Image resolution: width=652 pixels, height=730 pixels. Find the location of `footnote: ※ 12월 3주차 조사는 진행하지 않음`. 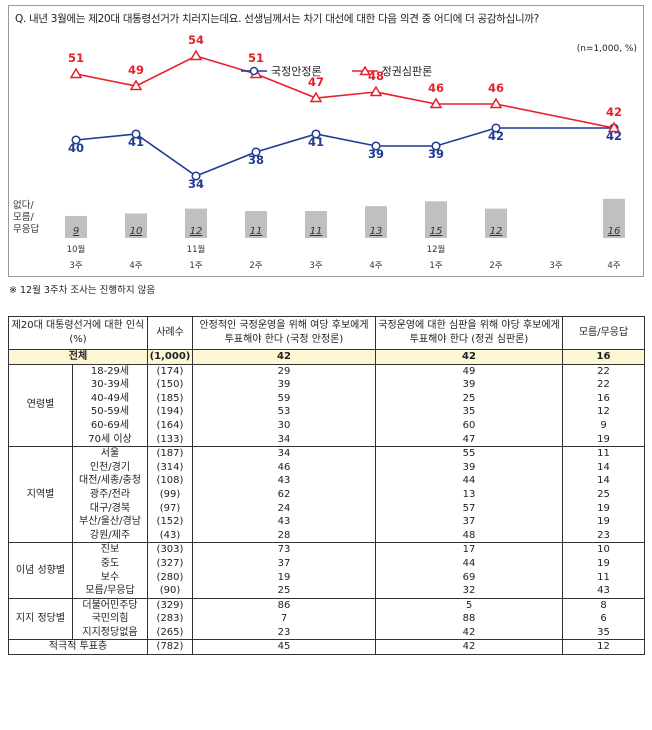

footnote: ※ 12월 3주차 조사는 진행하지 않음 is located at coordinates (82, 290).